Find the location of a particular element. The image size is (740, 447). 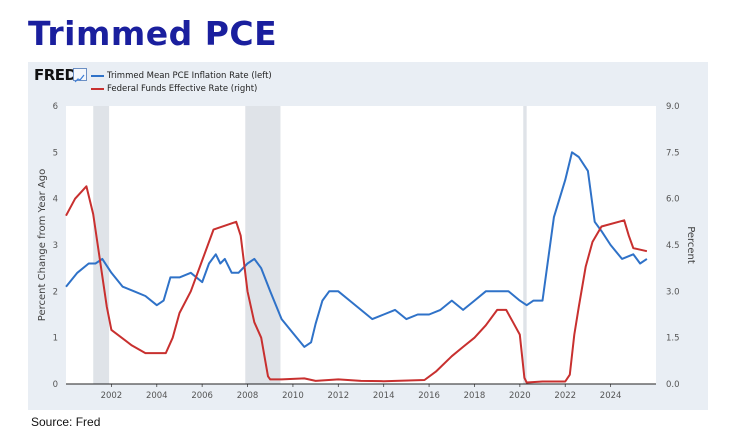

y-left-tick-label: 3 is located at coordinates (55, 246).